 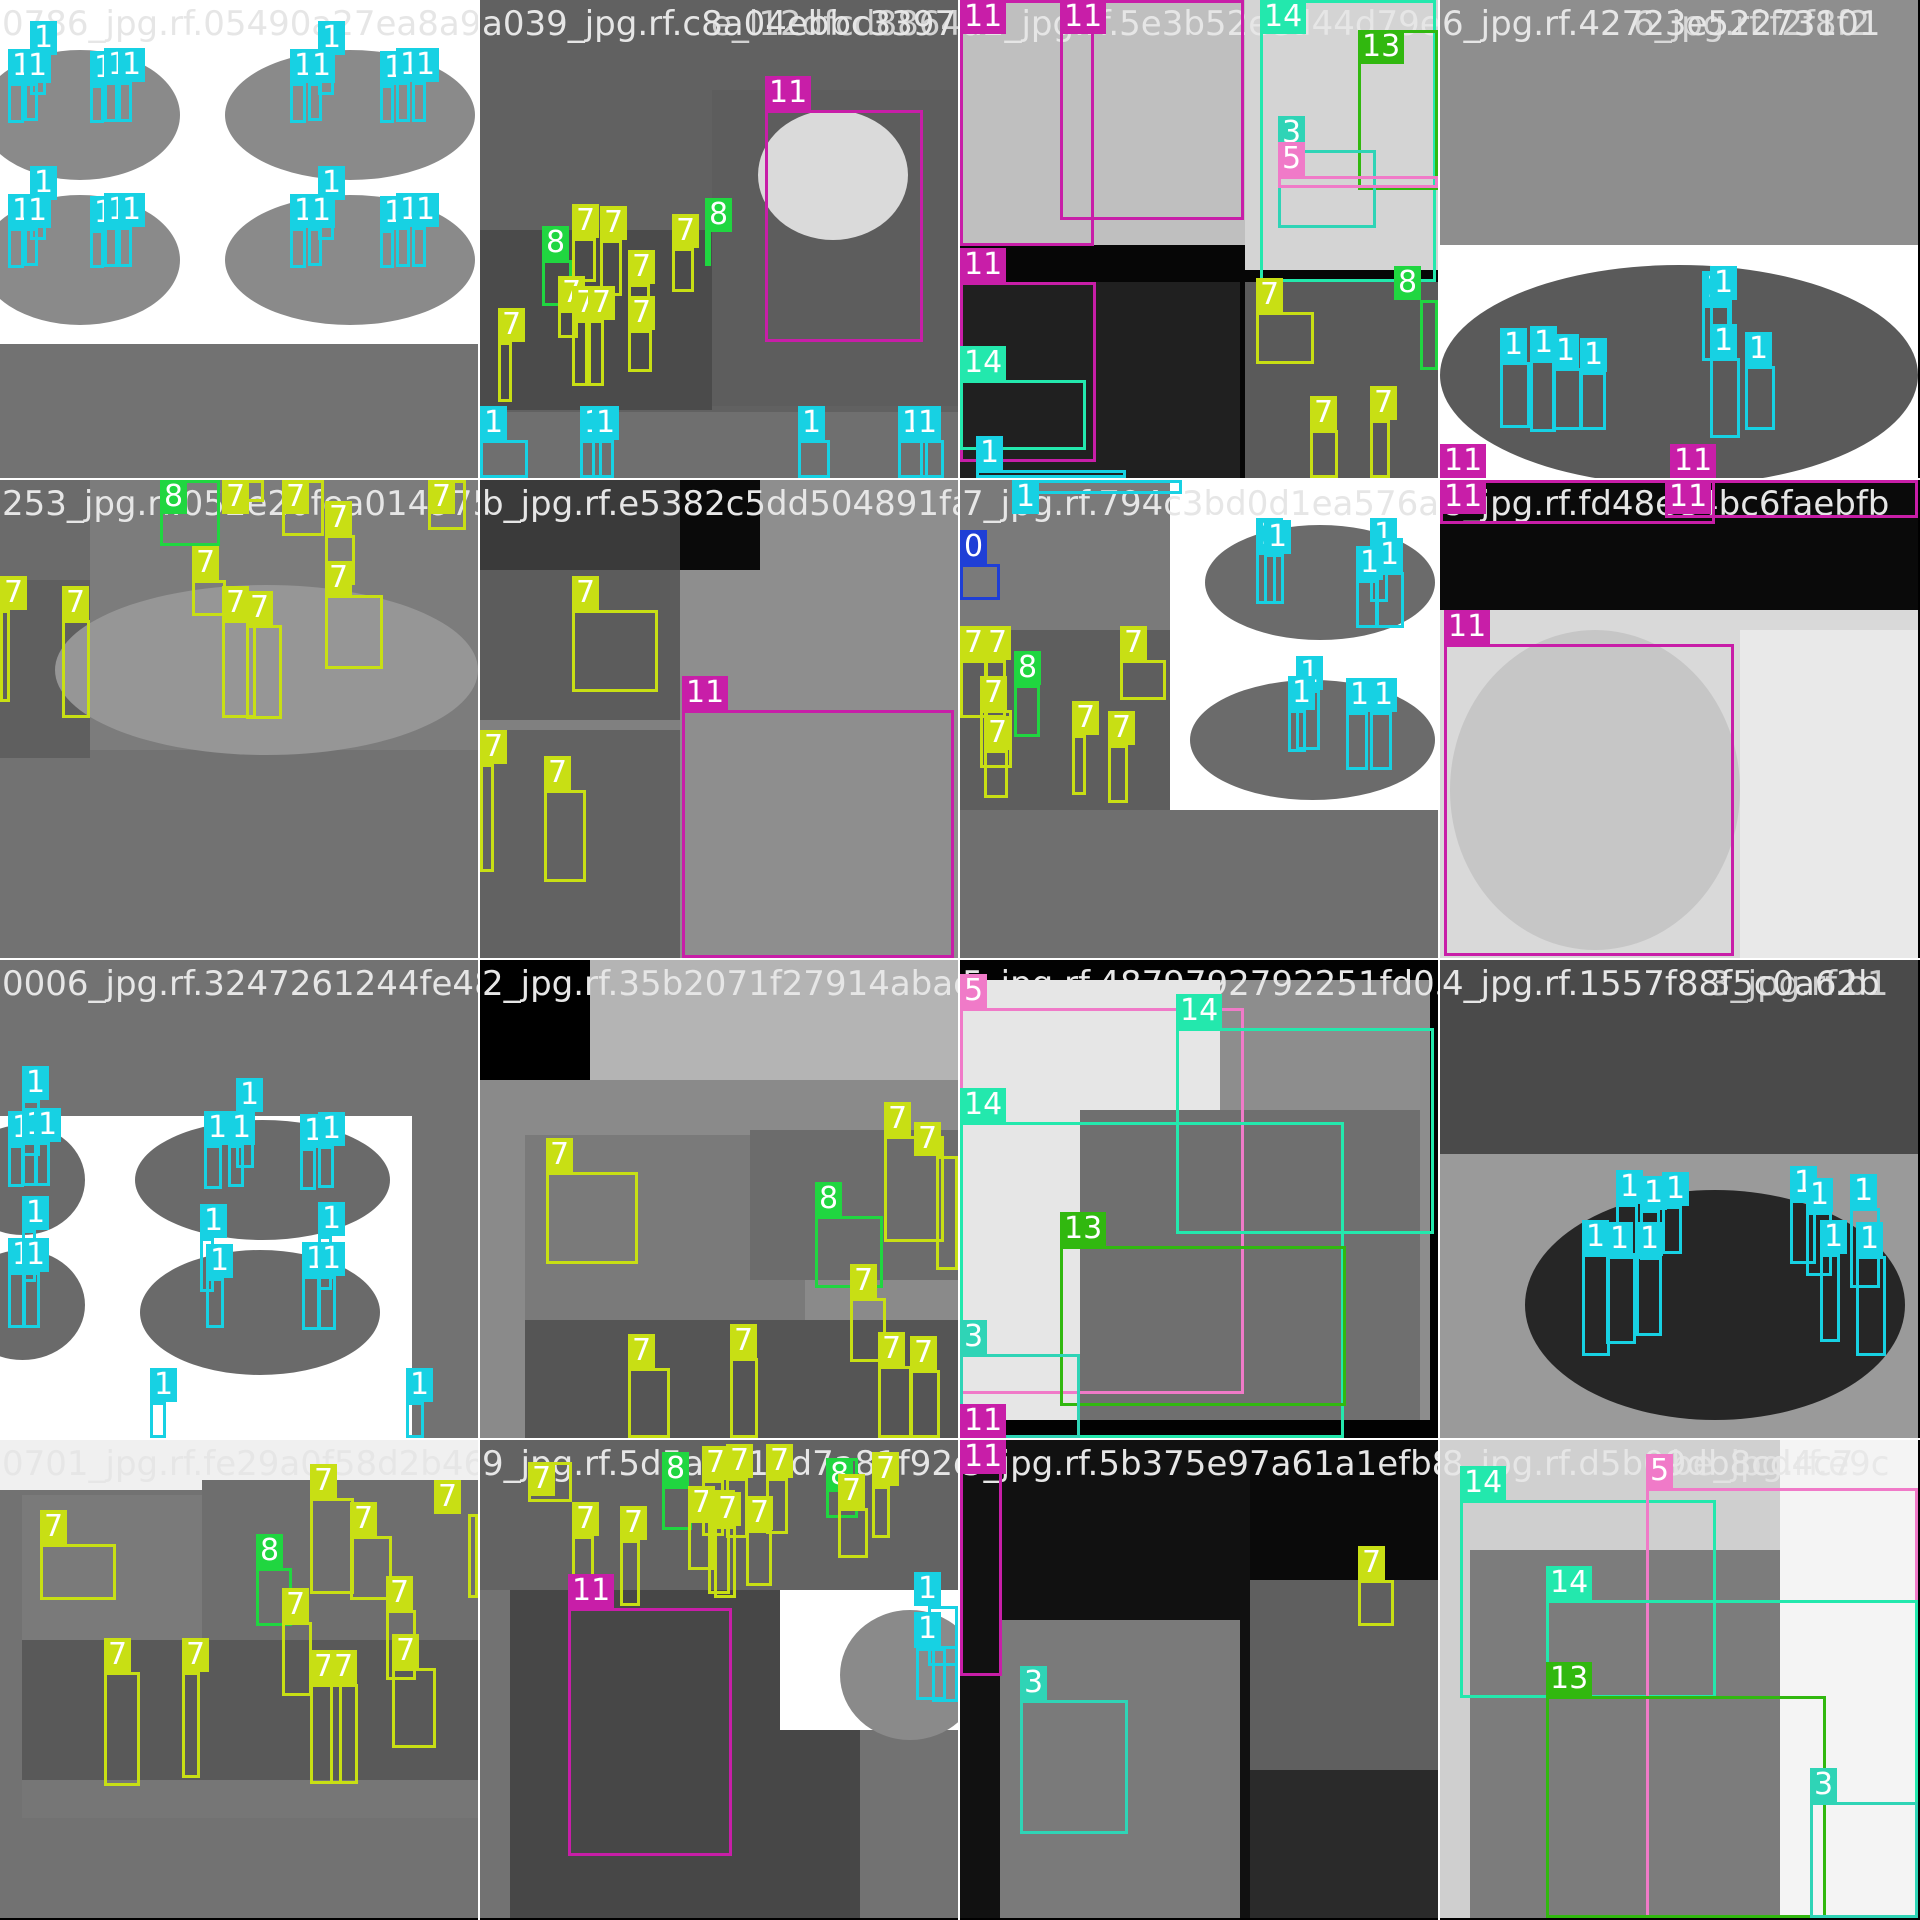 I want to click on grid-divider, so click(x=960, y=959).